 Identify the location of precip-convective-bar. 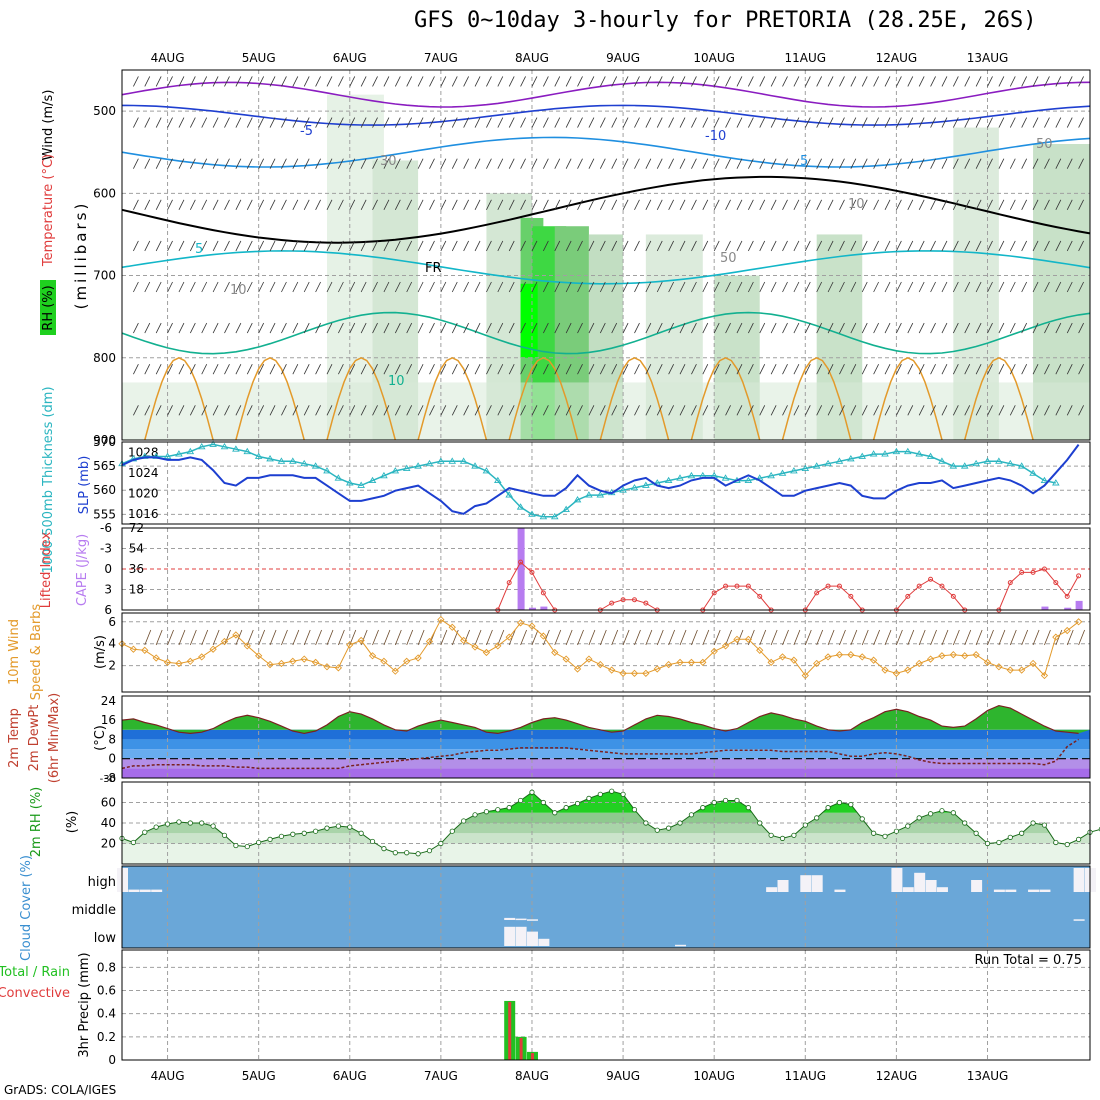
(521, 1049).